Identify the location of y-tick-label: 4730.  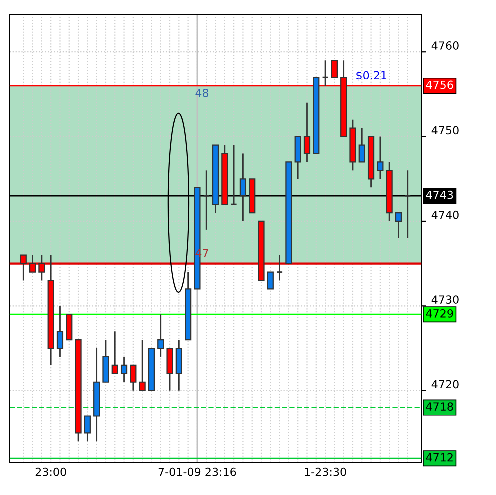
(445, 300).